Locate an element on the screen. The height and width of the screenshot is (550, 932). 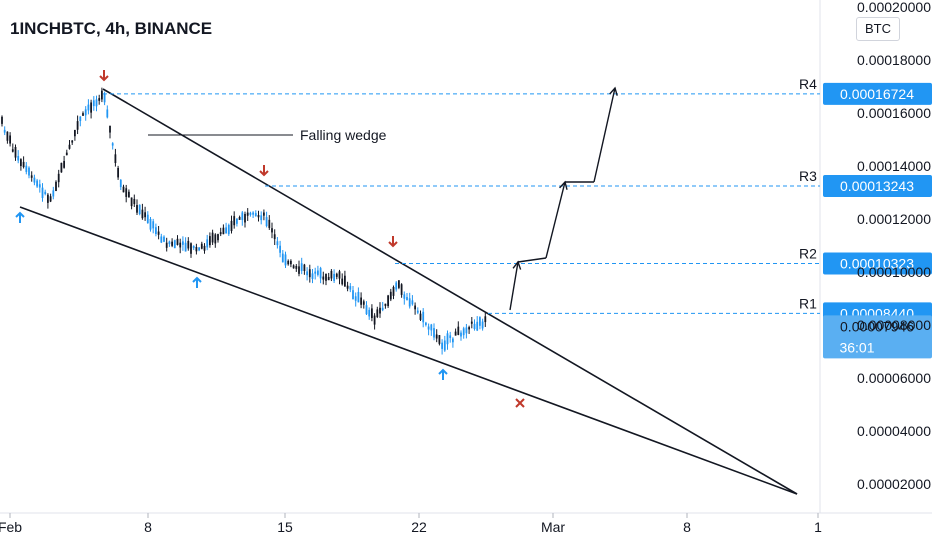
x-tick-label: 8 is located at coordinates (687, 527).